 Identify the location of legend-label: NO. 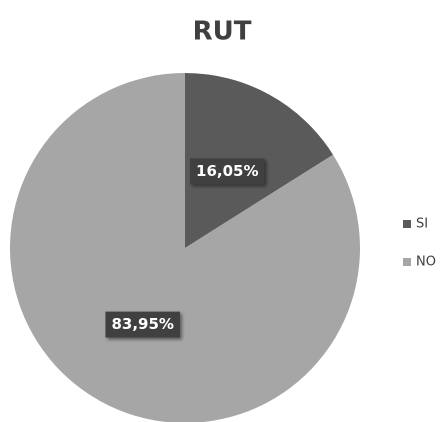
(426, 262).